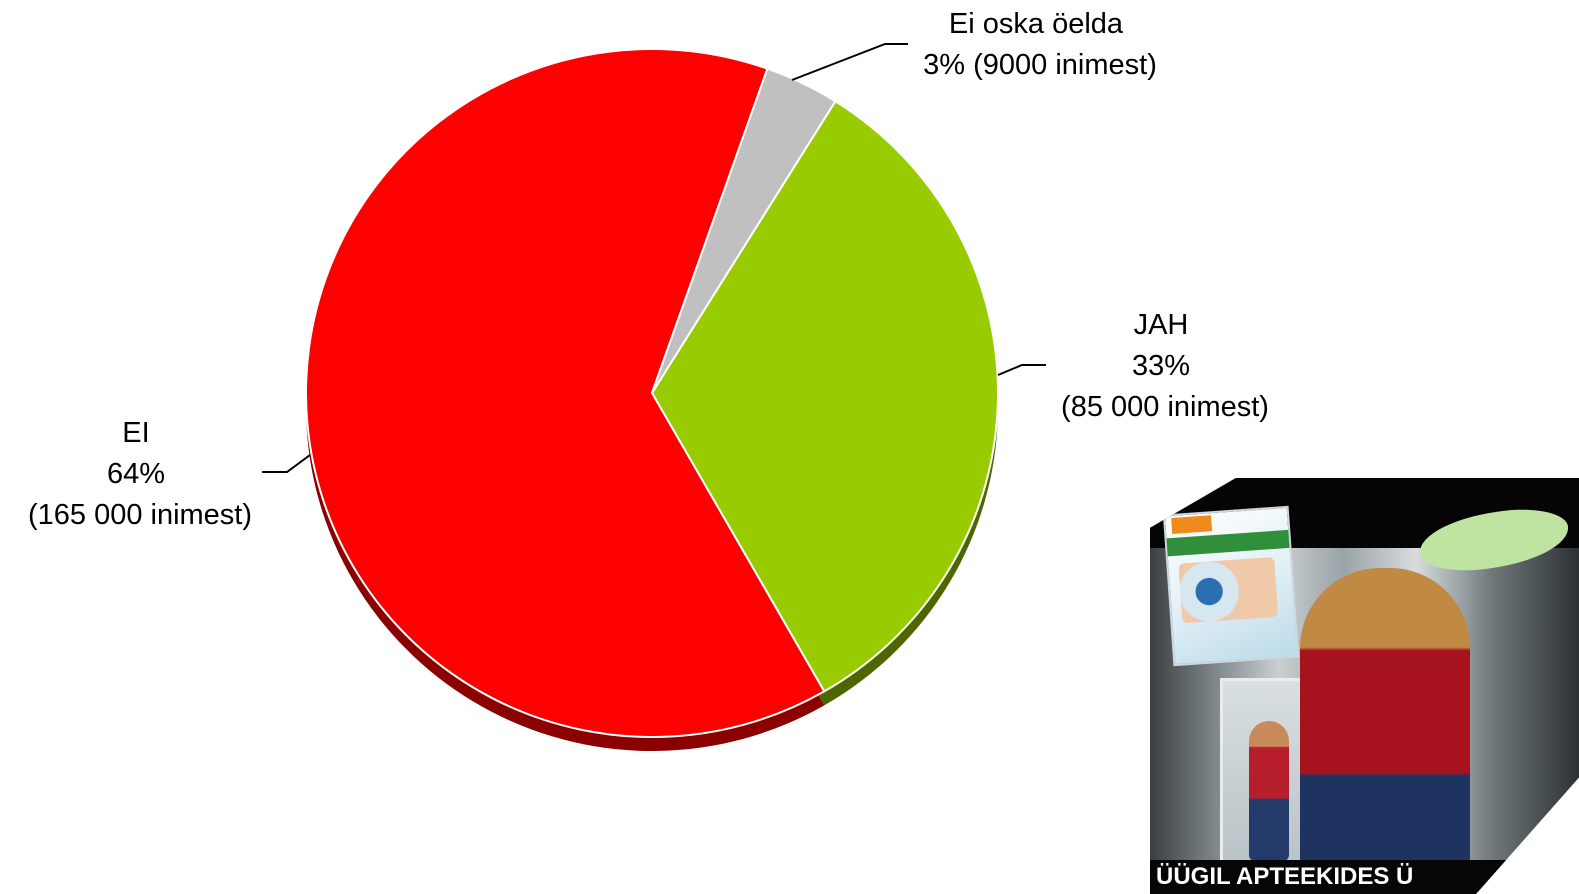 The height and width of the screenshot is (894, 1579). Describe the element at coordinates (744, 230) in the screenshot. I see `pie-slice-ei-oska-elda` at that location.